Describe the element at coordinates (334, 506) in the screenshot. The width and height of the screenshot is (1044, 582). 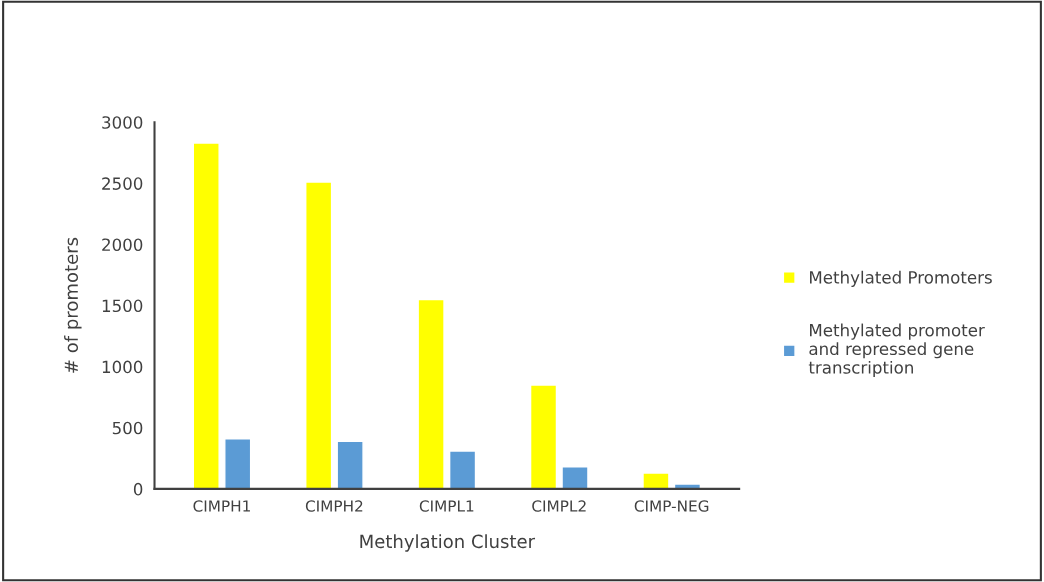
I see `x-tick-label: CIMPH2` at that location.